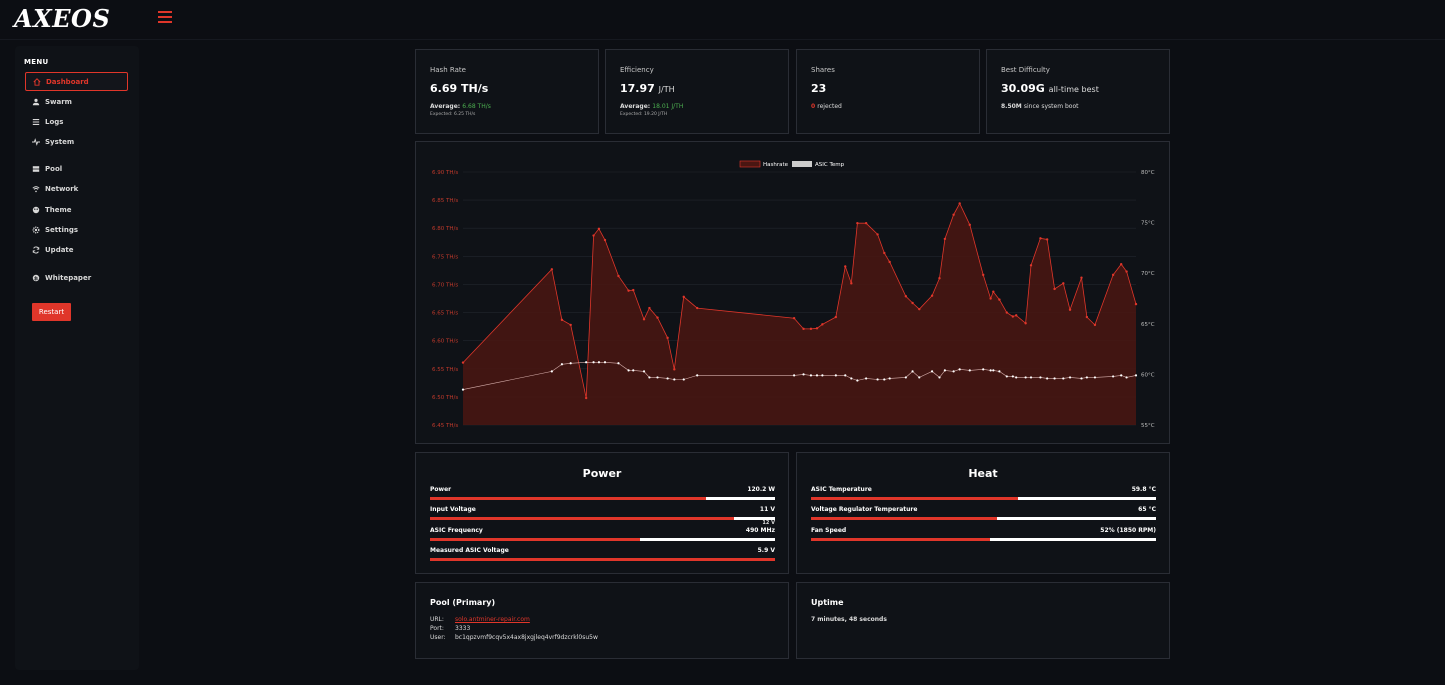 The image size is (1445, 685). What do you see at coordinates (1148, 375) in the screenshot?
I see `y-tick-label-right: 60°C` at bounding box center [1148, 375].